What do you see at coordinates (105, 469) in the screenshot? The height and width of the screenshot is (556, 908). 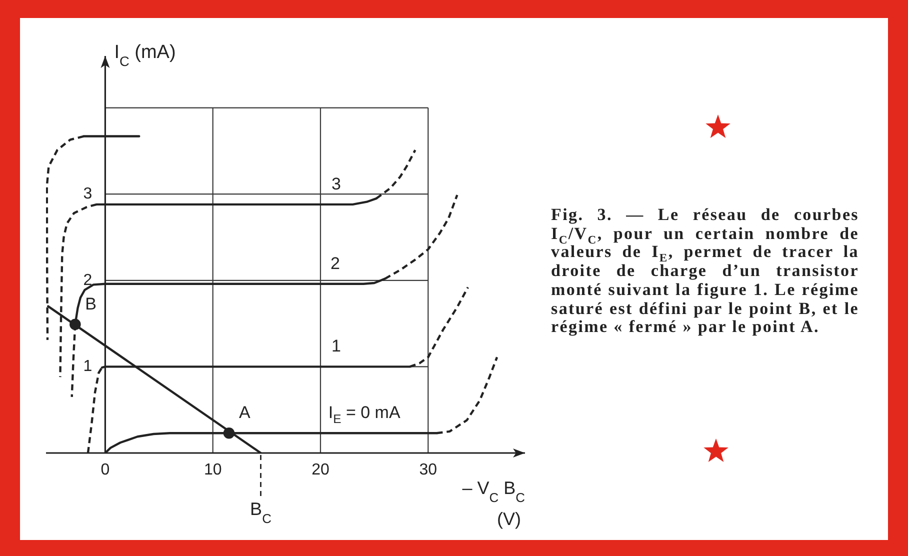 I see `x-tick-label: 0` at bounding box center [105, 469].